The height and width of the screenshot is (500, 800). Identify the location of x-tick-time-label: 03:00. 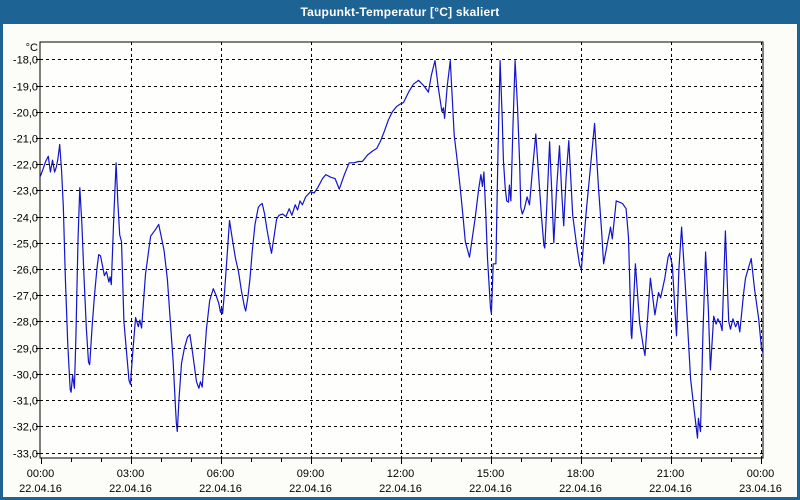
(131, 474).